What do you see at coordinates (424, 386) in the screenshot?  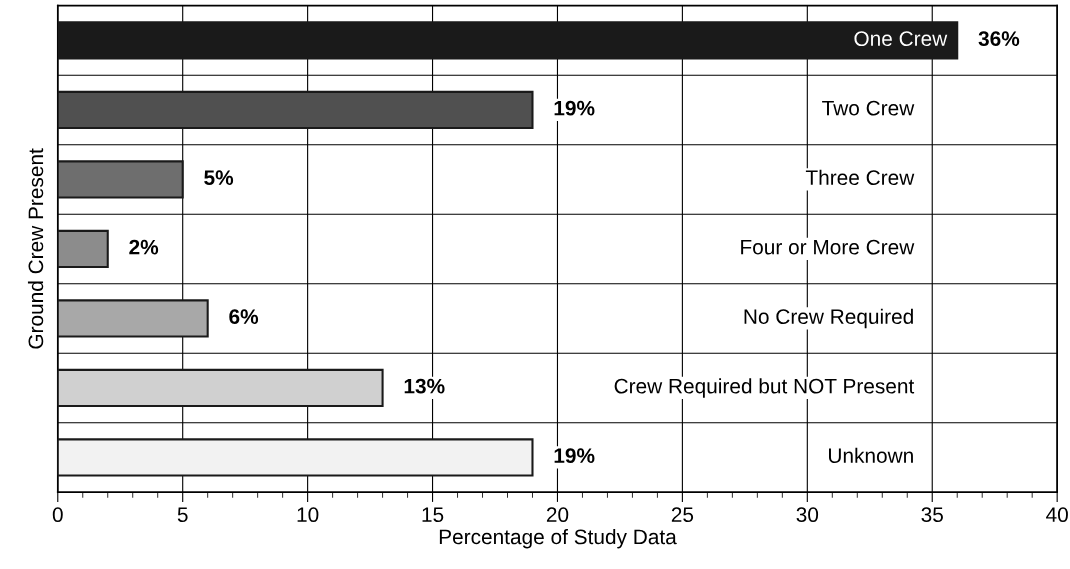 I see `data-label: 13%` at bounding box center [424, 386].